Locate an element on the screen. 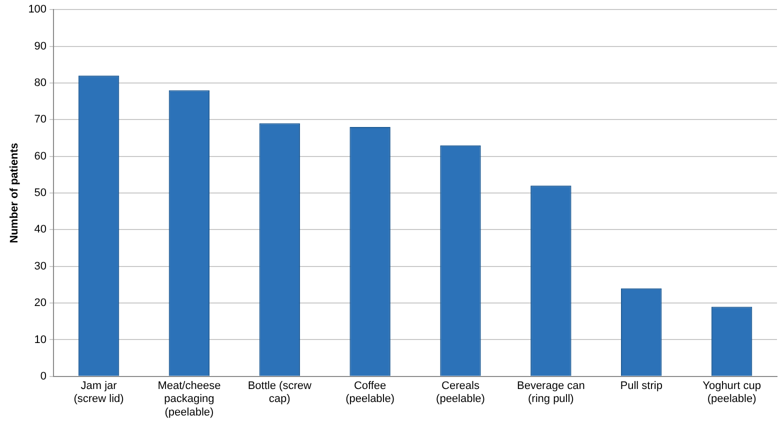 Image resolution: width=781 pixels, height=424 pixels. x-tick-label: Bottle (screw cap) is located at coordinates (280, 393).